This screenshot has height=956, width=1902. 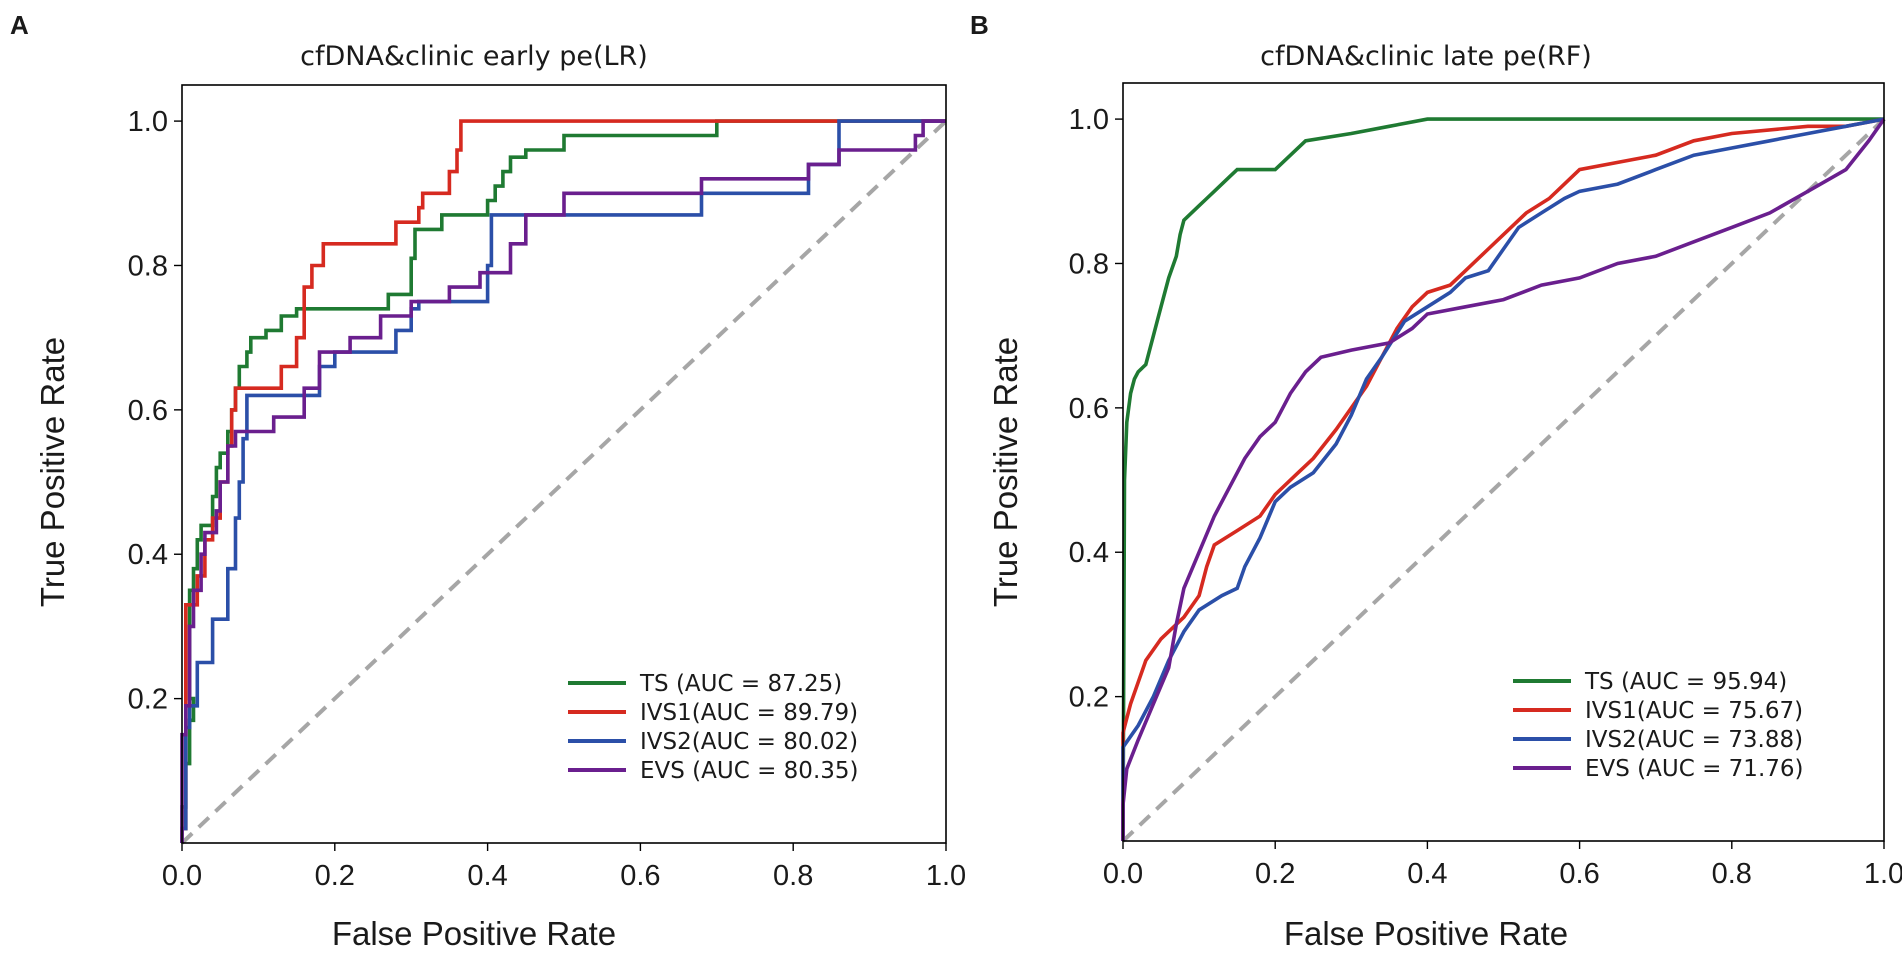 I want to click on panel-b-title: cfDNA&clinic late pe(RF), so click(x=1426, y=56).